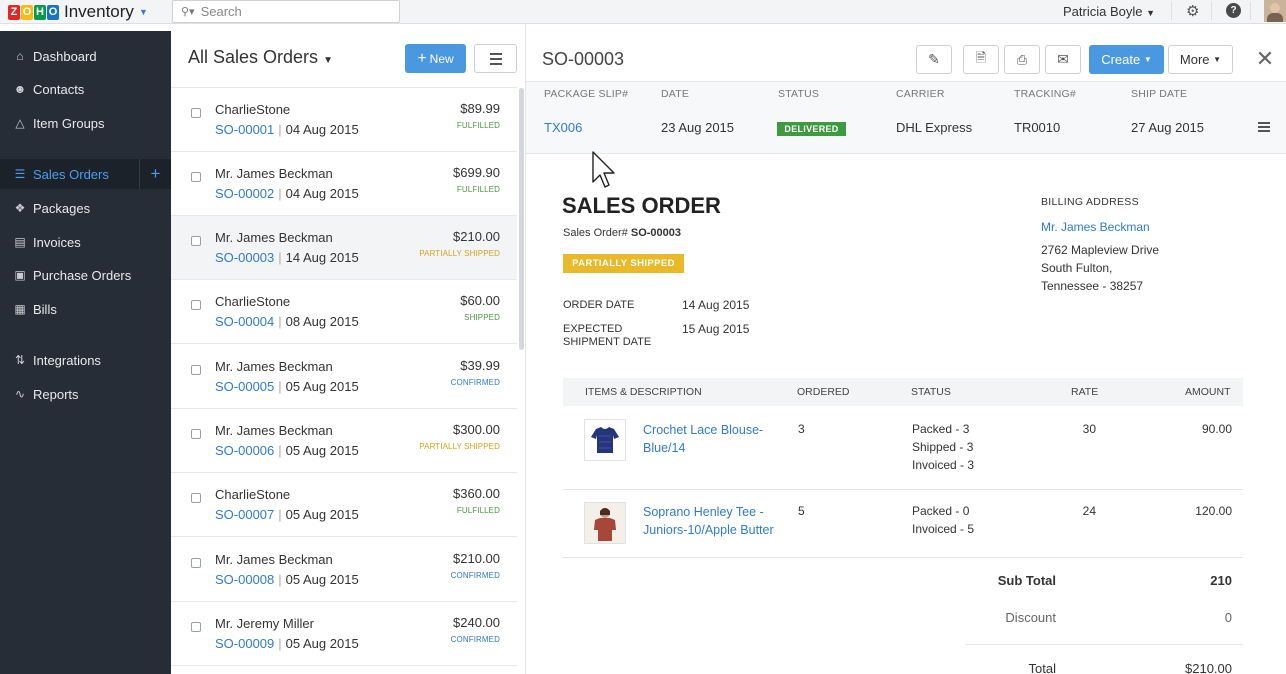  Describe the element at coordinates (476, 429) in the screenshot. I see `order-amount: $300.00` at that location.